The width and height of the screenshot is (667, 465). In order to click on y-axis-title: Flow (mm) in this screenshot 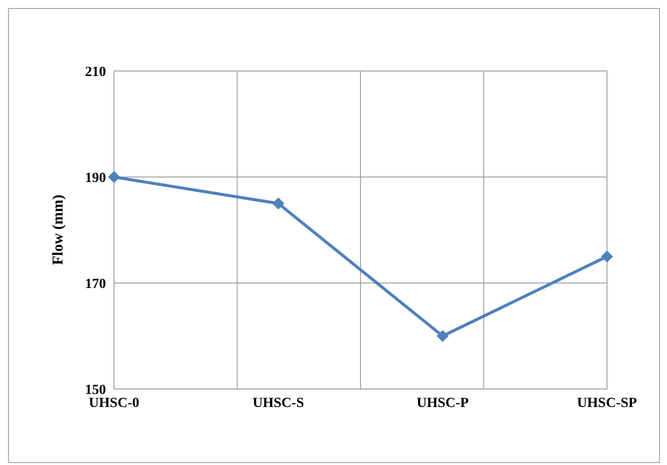, I will do `click(58, 229)`.